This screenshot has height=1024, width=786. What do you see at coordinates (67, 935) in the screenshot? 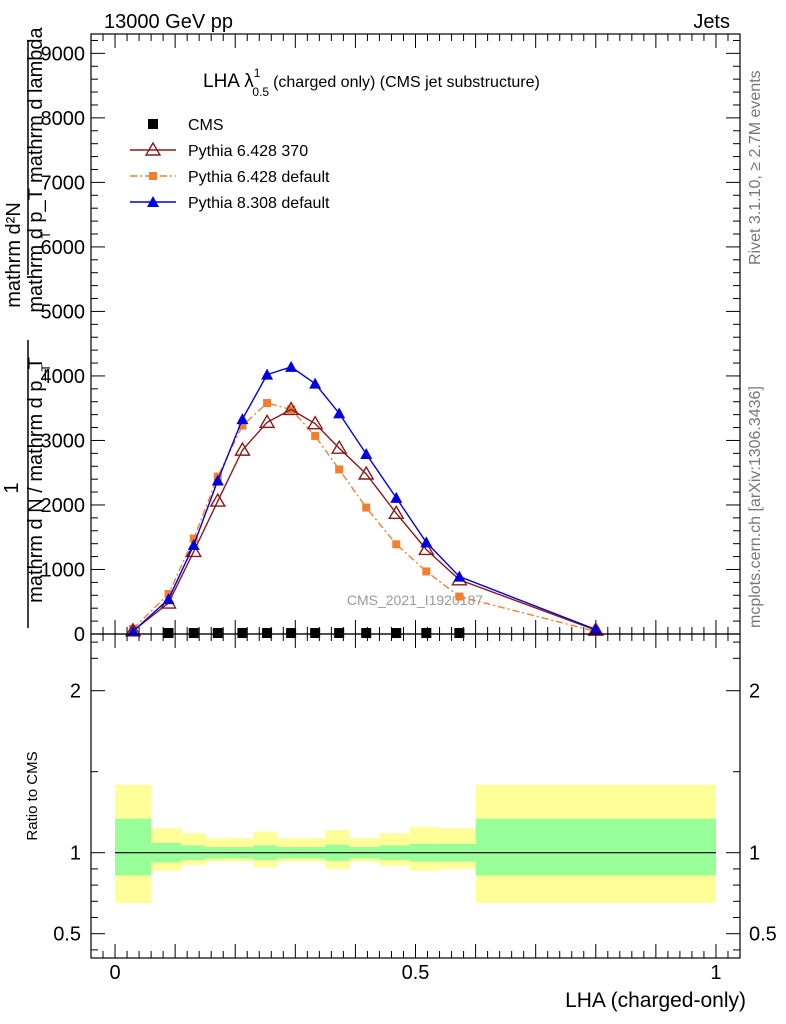
I see `ratio-y-tick-label: 0.5` at bounding box center [67, 935].